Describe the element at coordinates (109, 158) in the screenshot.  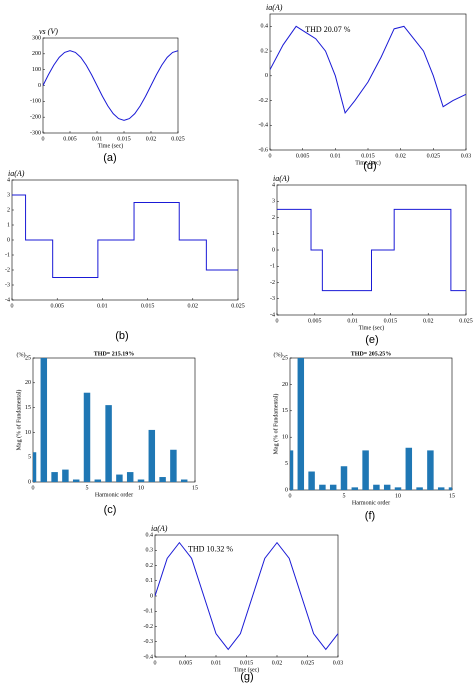
I see `panel-label: (a)` at that location.